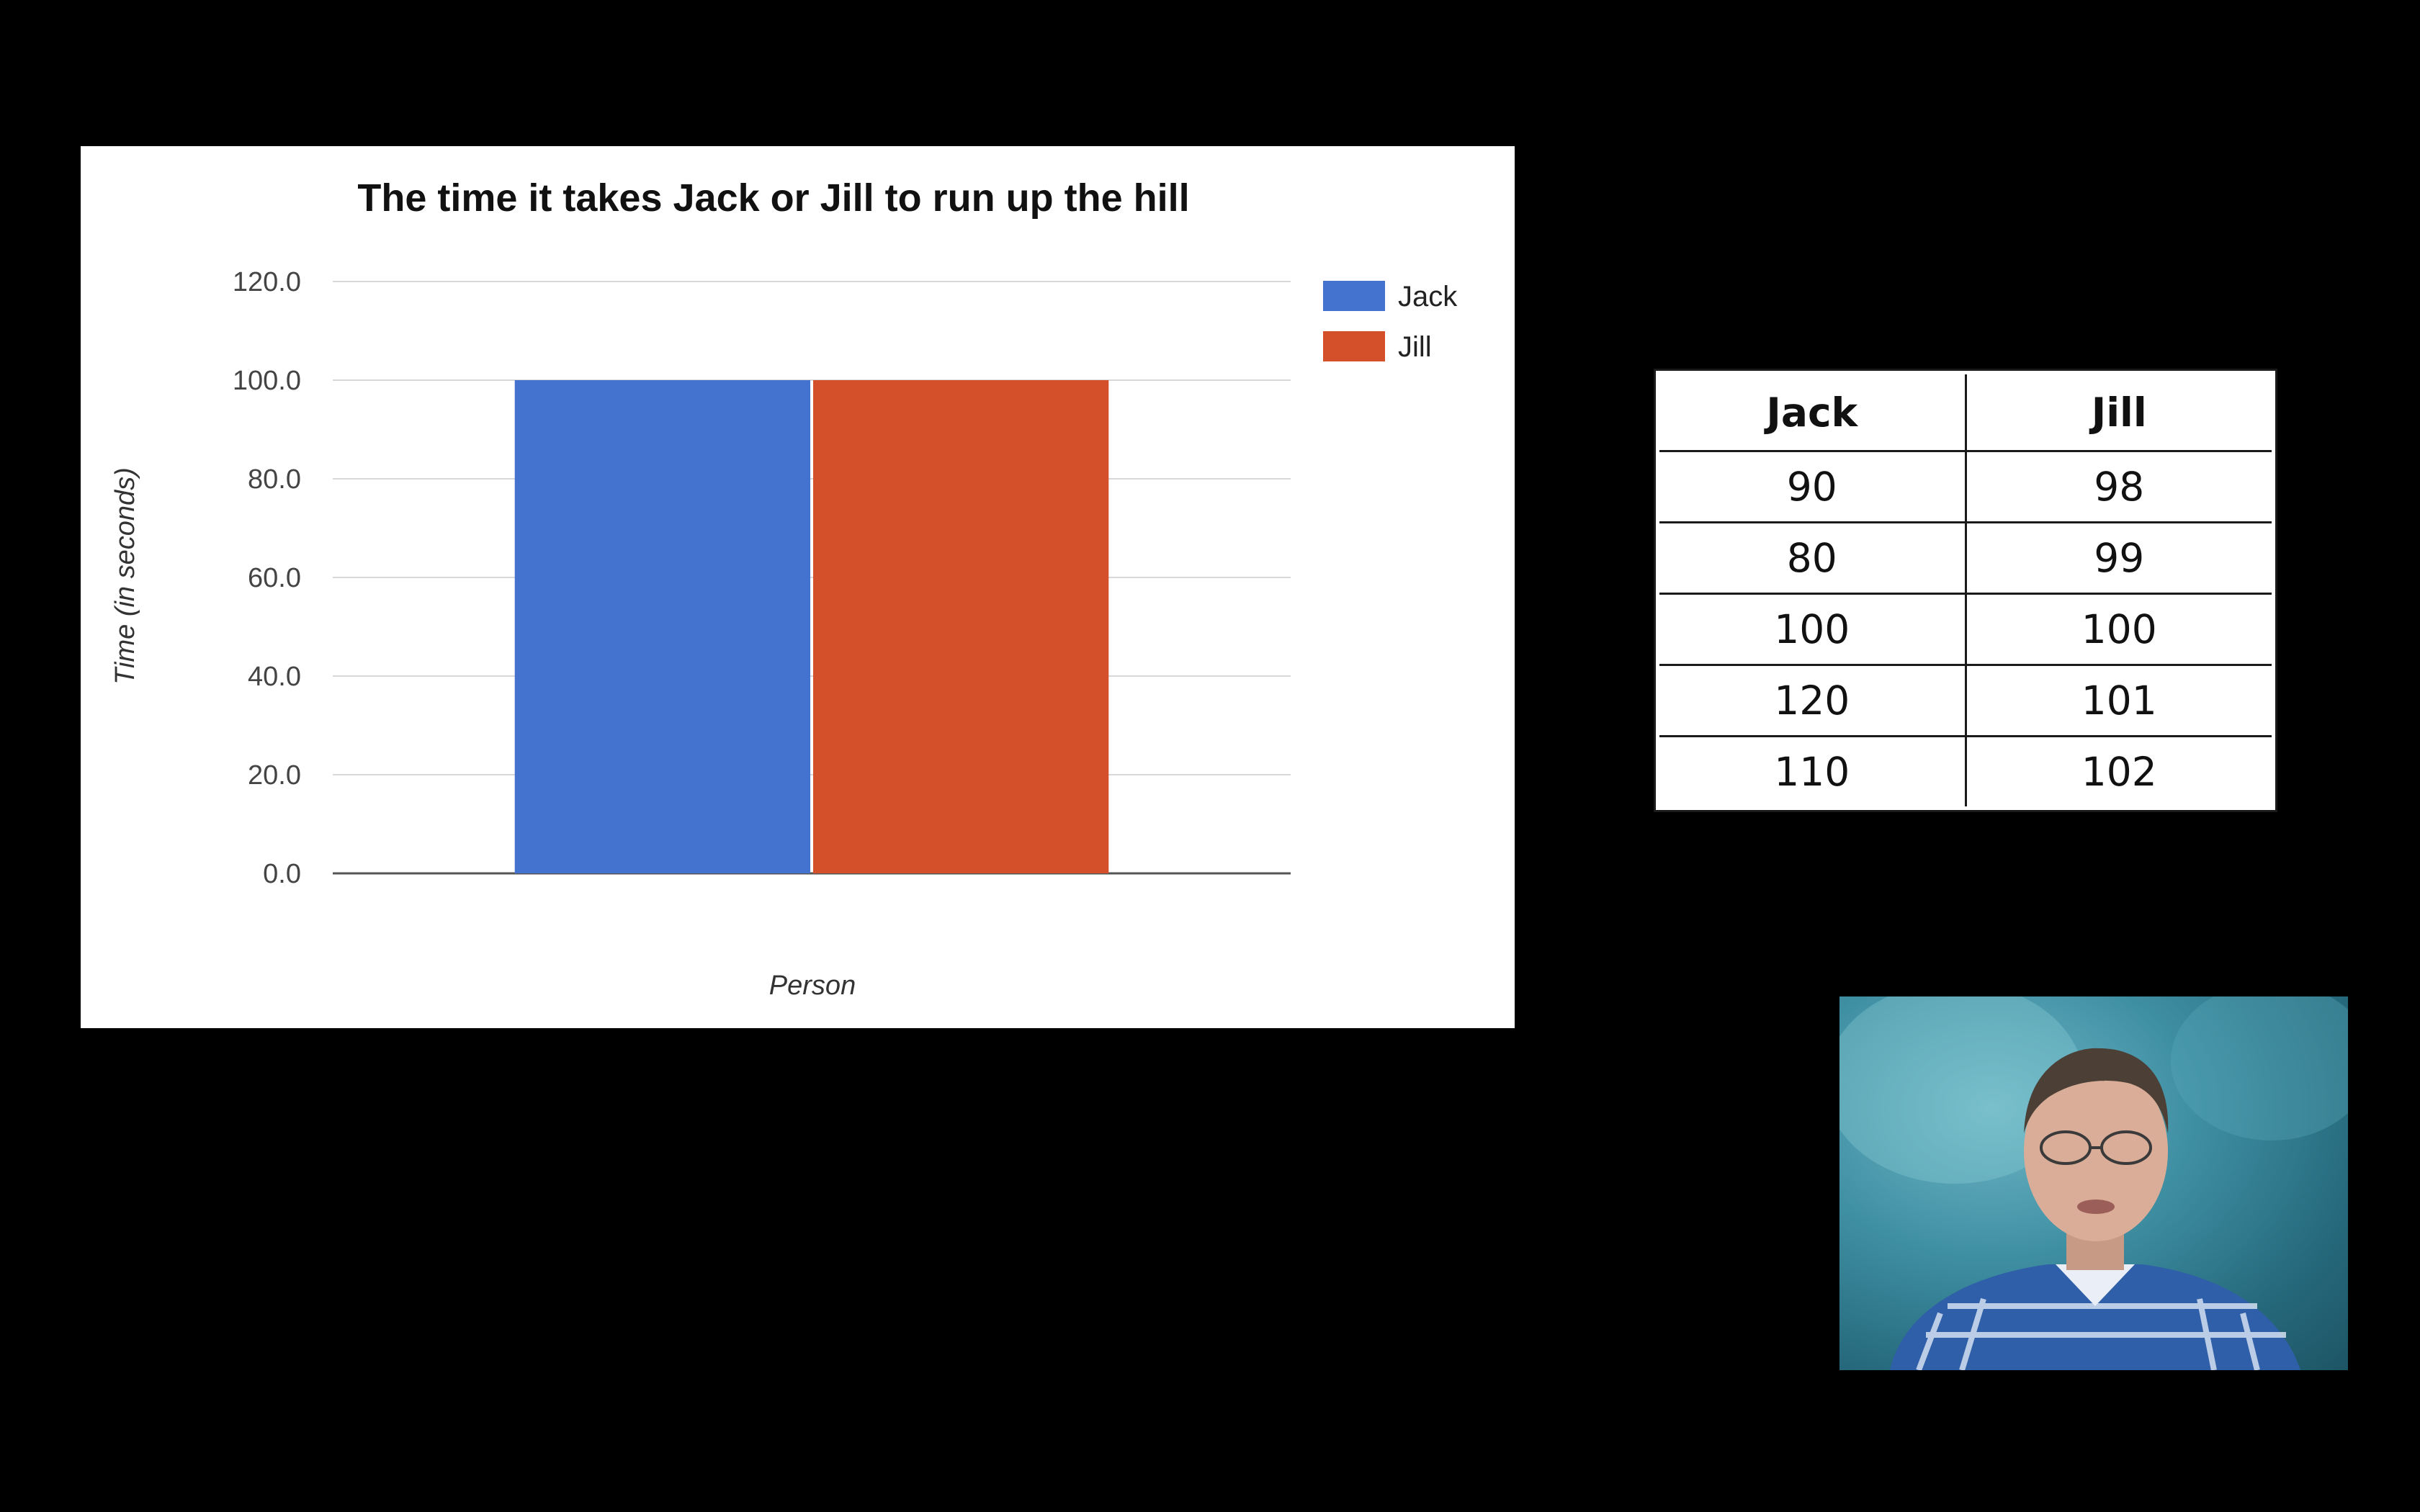 The image size is (2420, 1512). I want to click on table-row: 80 99, so click(1966, 558).